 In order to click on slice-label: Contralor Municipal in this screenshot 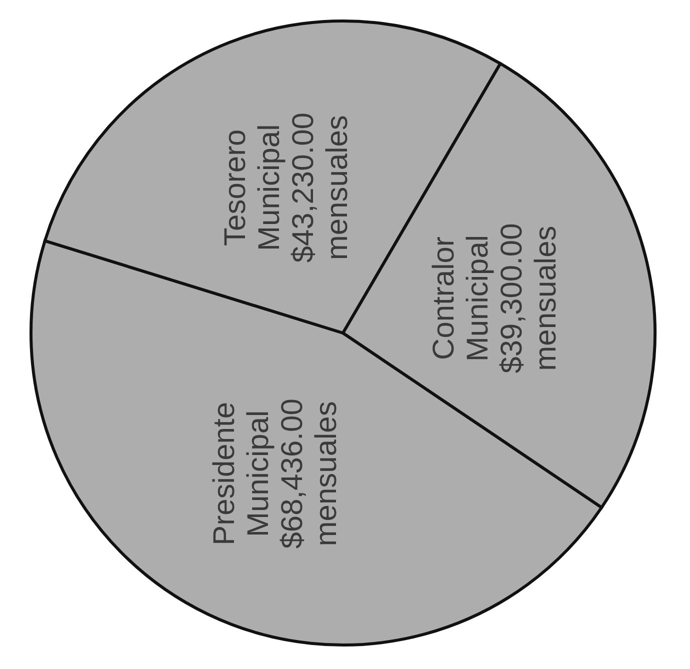, I will do `click(461, 298)`.